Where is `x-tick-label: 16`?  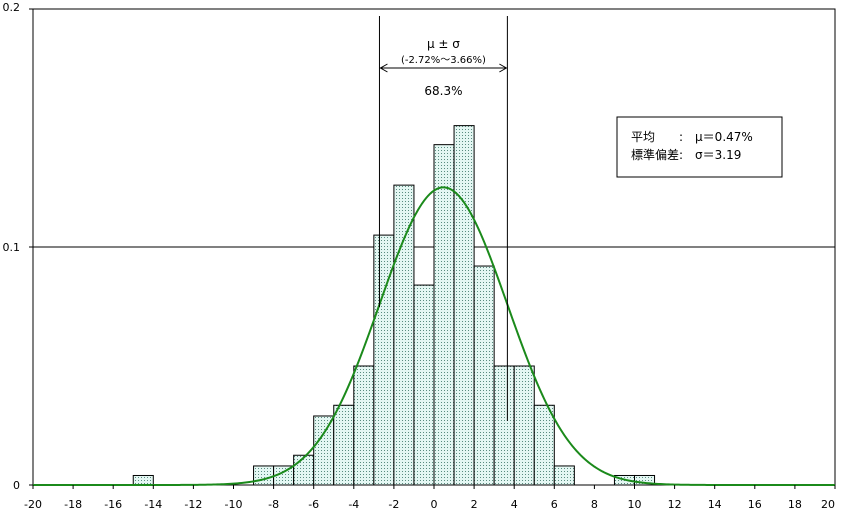 x-tick-label: 16 is located at coordinates (755, 504).